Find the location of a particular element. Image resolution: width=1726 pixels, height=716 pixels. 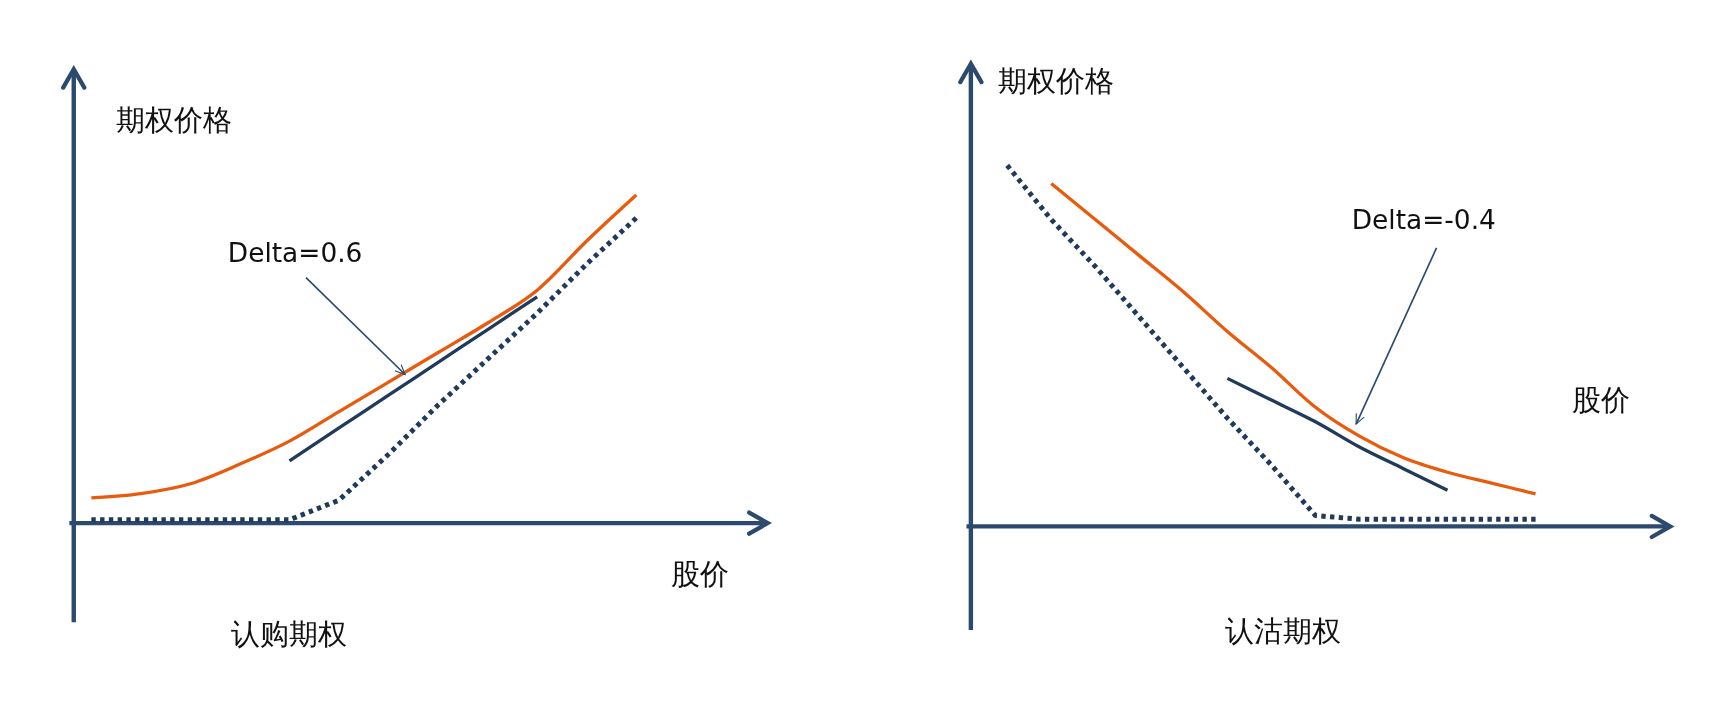

text: 认沽期权 is located at coordinates (1283, 630).